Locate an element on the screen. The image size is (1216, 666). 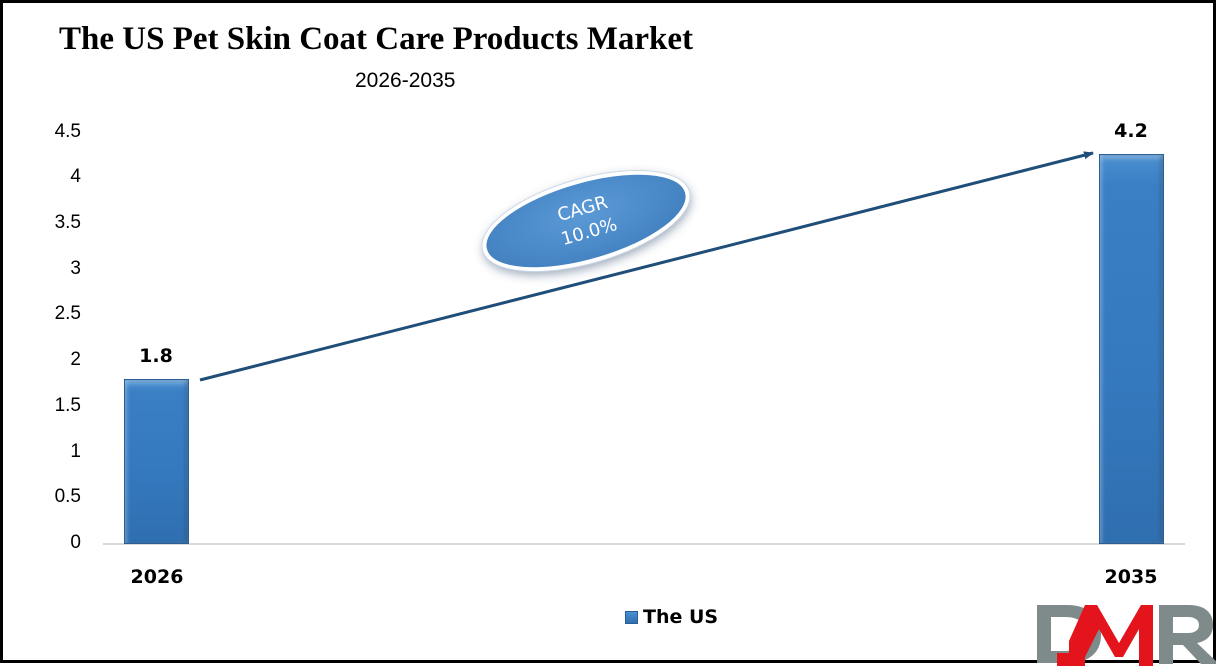
y-tick: 2 is located at coordinates (75, 359).